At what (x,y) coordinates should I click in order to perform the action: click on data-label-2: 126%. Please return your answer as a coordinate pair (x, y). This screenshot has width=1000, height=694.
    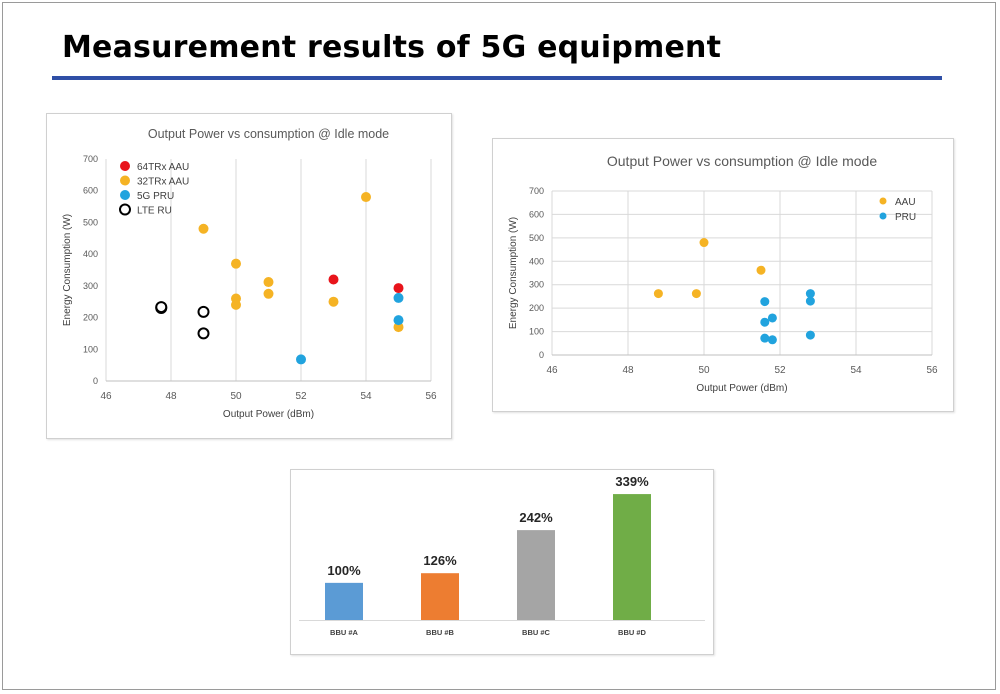
    Looking at the image, I should click on (440, 560).